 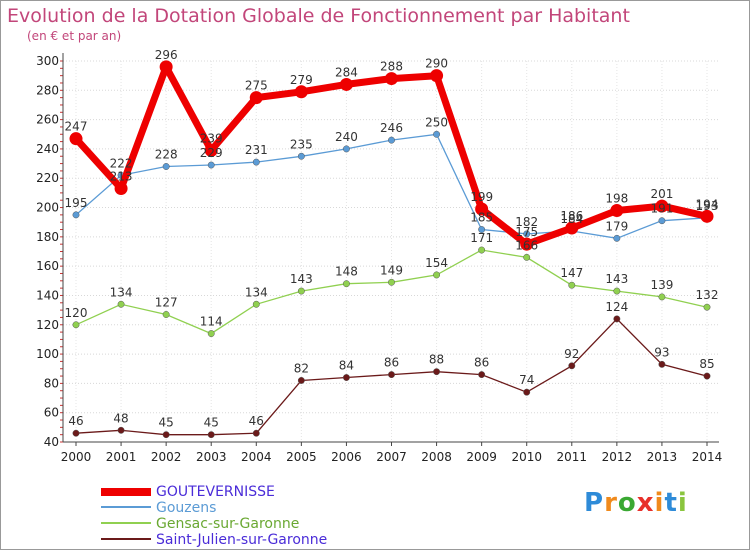 What do you see at coordinates (47, 295) in the screenshot?
I see `y-tick-label: 140` at bounding box center [47, 295].